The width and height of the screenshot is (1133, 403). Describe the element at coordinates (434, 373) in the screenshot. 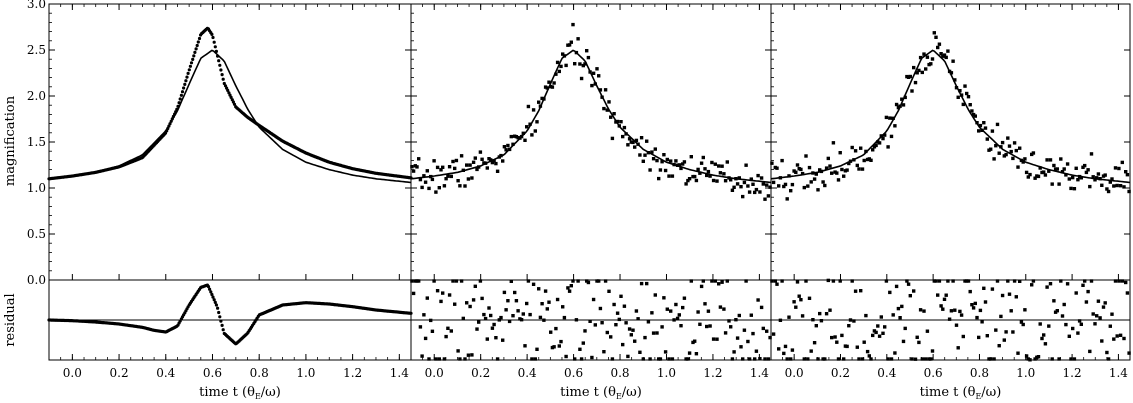

I see `x-tick-label: 0.0` at that location.